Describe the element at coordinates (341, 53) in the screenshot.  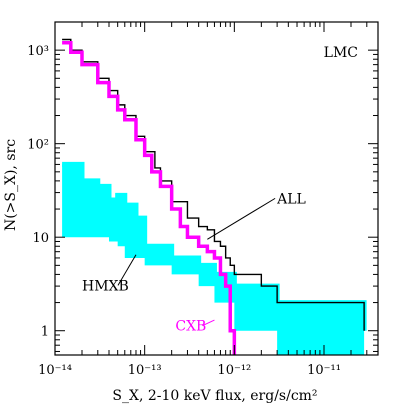
I see `panel-label: LMC` at that location.